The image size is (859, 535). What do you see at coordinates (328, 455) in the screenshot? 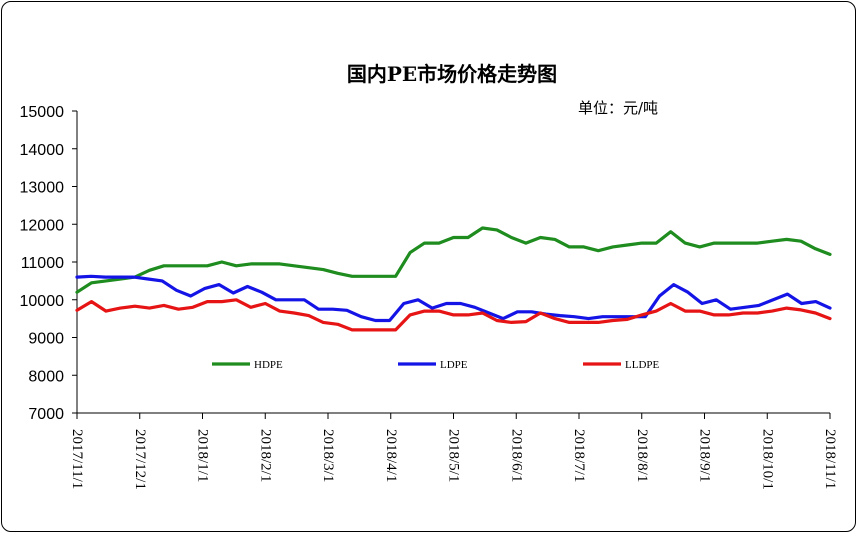
I see `x-tick-label: 2018/3/1` at bounding box center [328, 455].